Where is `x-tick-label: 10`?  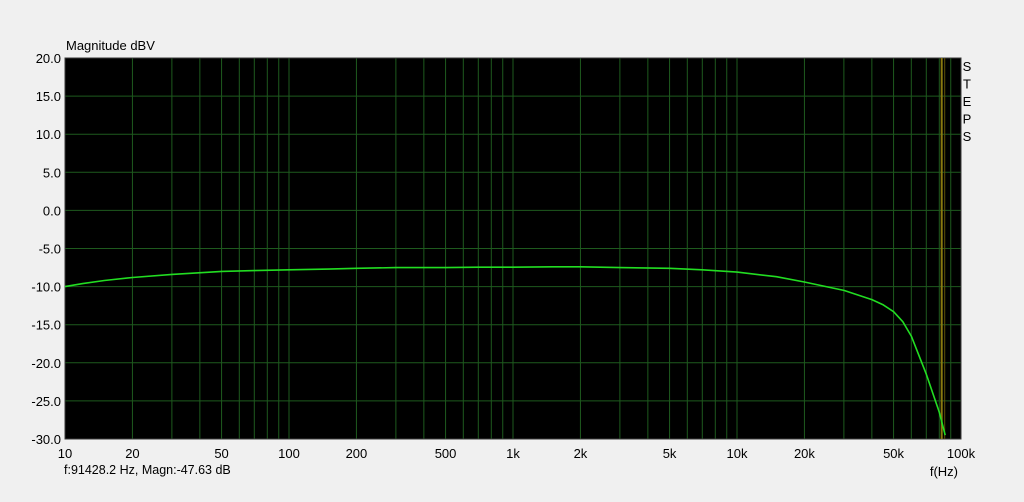 x-tick-label: 10 is located at coordinates (65, 453).